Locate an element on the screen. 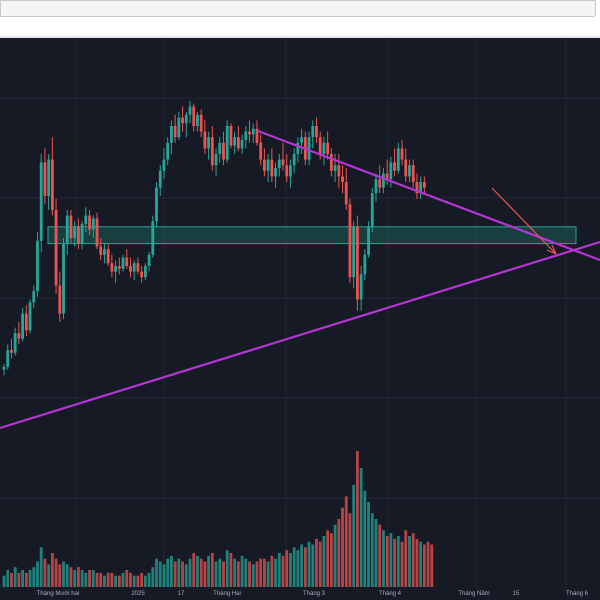 Image resolution: width=600 pixels, height=600 pixels. x-tick-label: Tháng Mười hai is located at coordinates (58, 594).